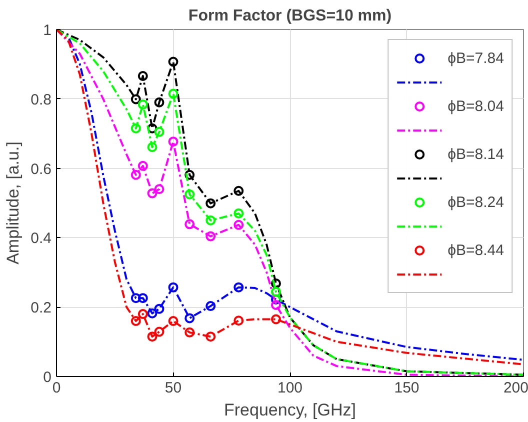  What do you see at coordinates (41, 99) in the screenshot?
I see `y-tick-label: 0.8` at bounding box center [41, 99].